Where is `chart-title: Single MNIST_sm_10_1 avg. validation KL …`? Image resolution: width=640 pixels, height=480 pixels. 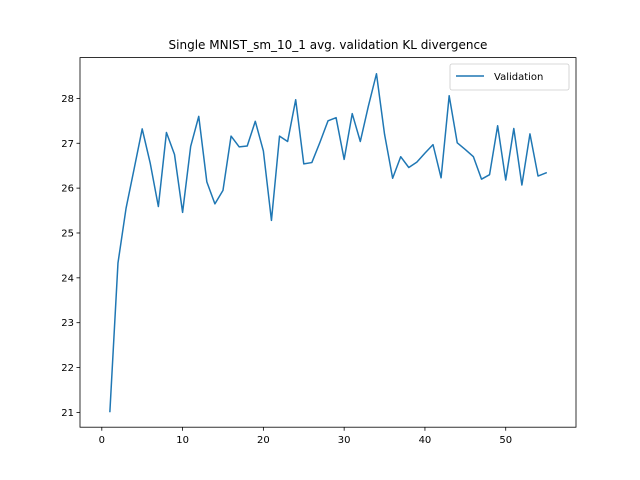
chart-title: Single MNIST_sm_10_1 avg. validation KL … is located at coordinates (328, 45).